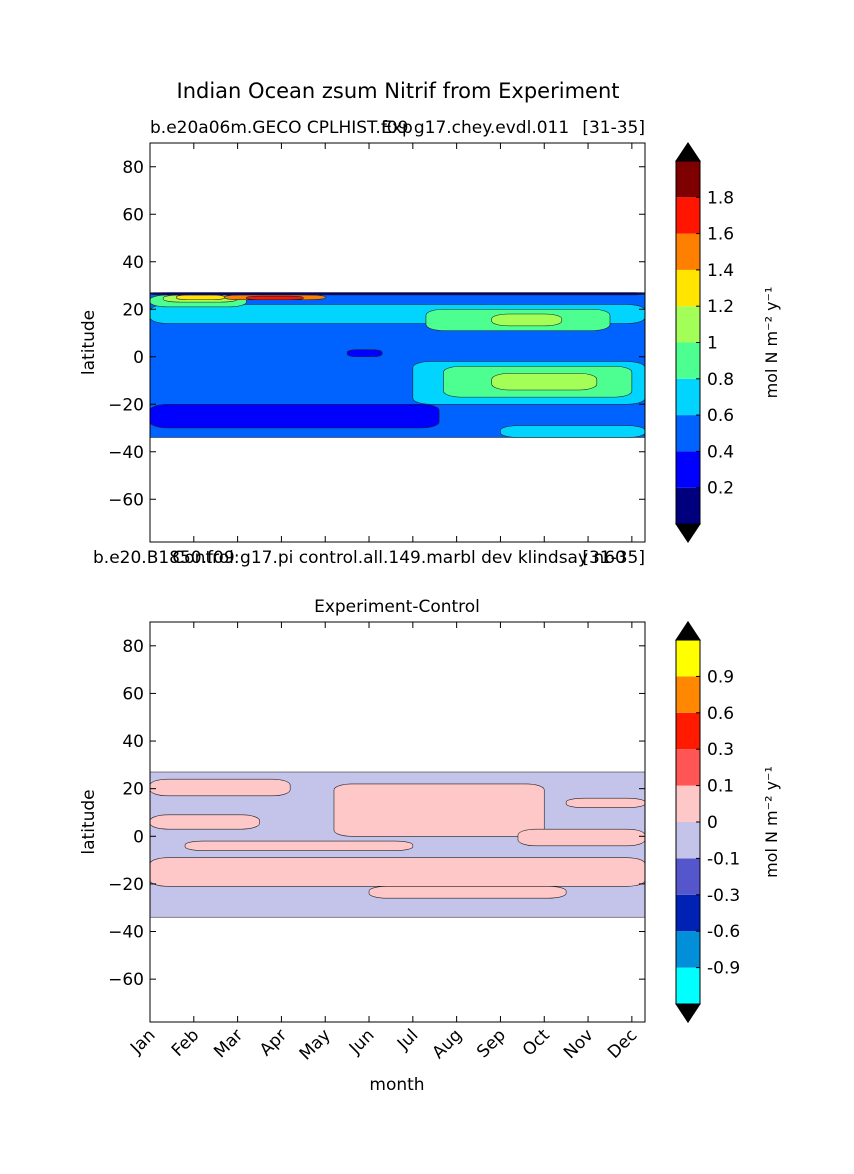 The image size is (854, 1174). Describe the element at coordinates (396, 1085) in the screenshot. I see `panel3-xlabel: month` at that location.